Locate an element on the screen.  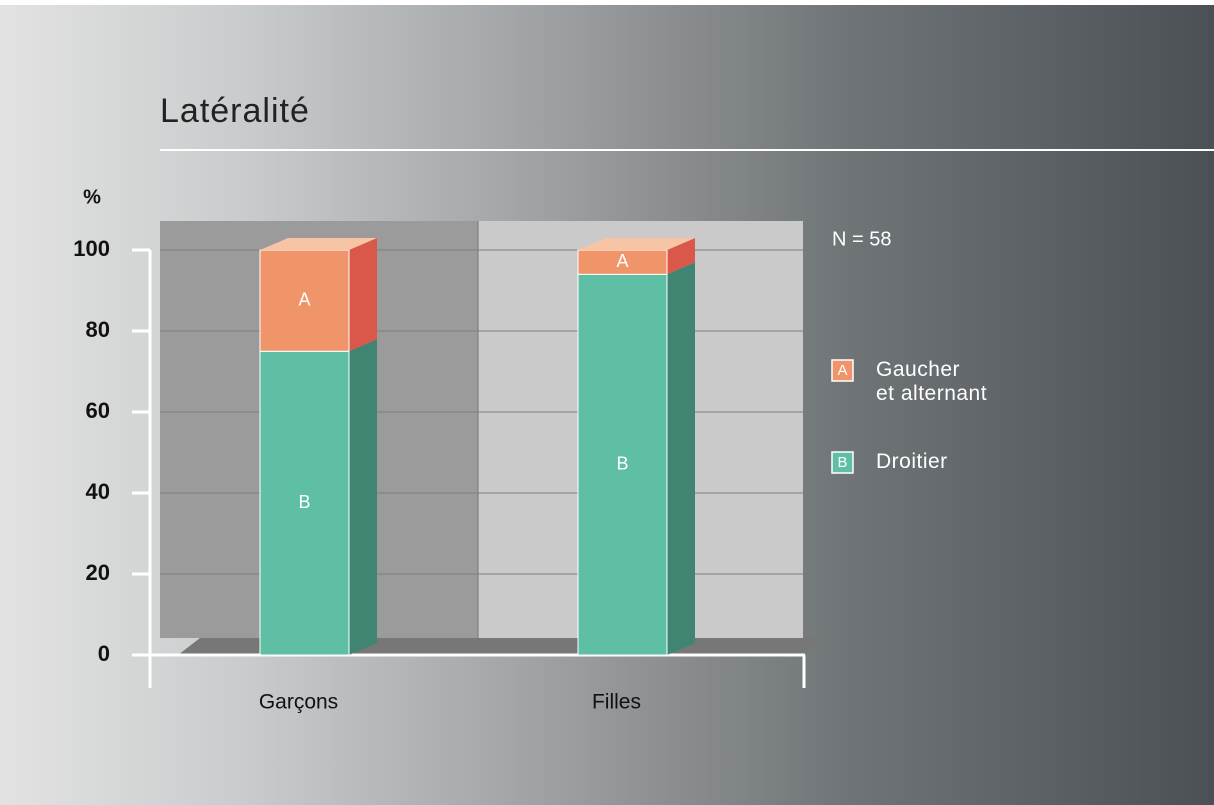
y-tick-label: 0 is located at coordinates (104, 653).